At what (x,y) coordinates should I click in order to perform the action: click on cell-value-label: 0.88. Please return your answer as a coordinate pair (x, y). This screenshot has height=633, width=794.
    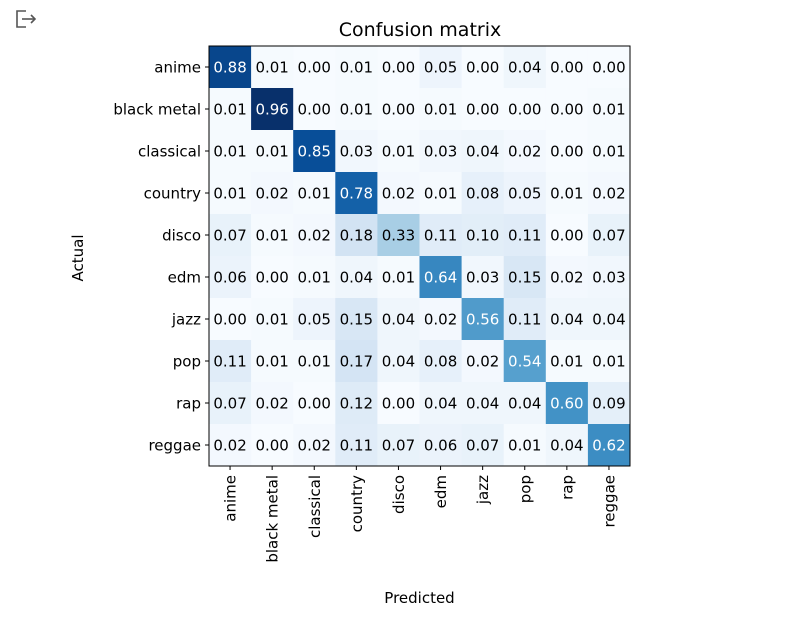
    Looking at the image, I should click on (229, 68).